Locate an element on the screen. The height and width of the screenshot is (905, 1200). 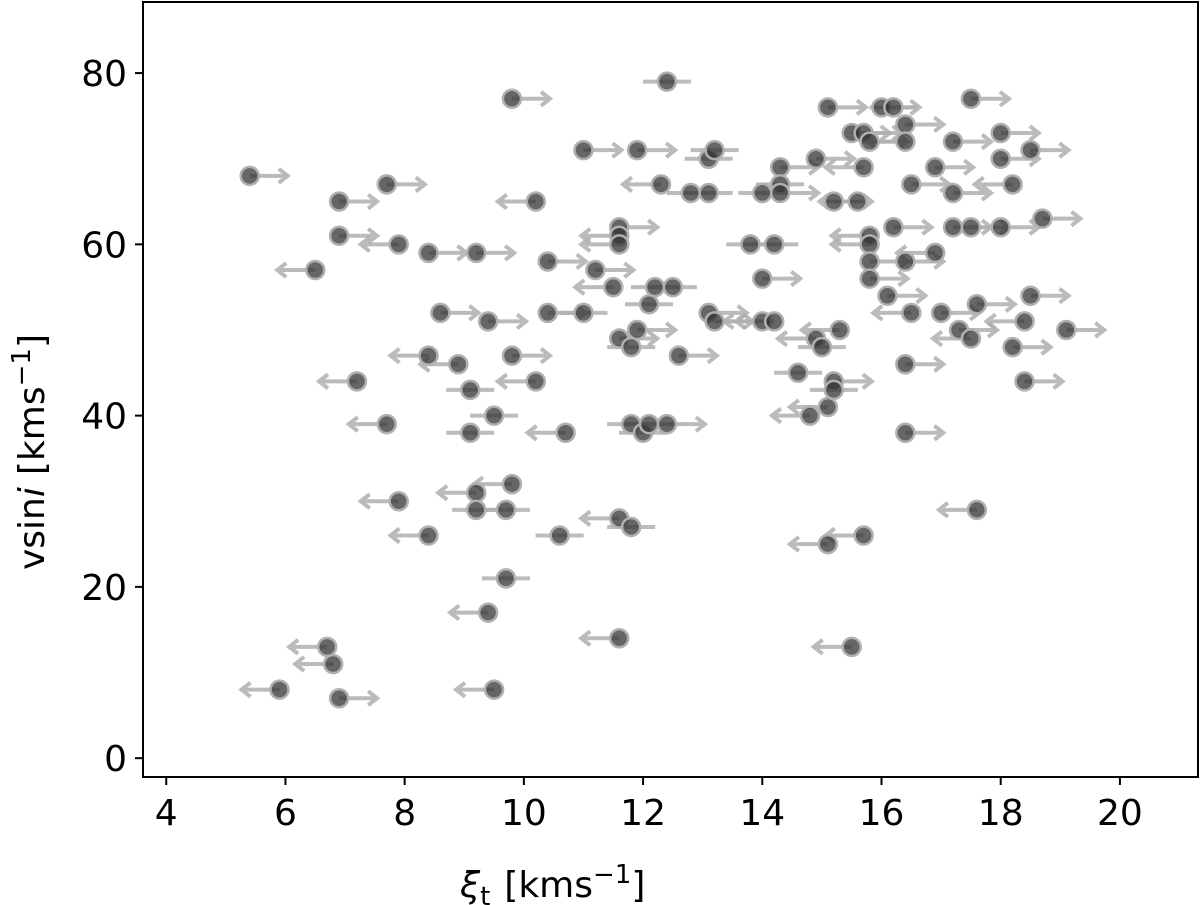
x-axis-label: ξt [kms−1] is located at coordinates (552, 882).